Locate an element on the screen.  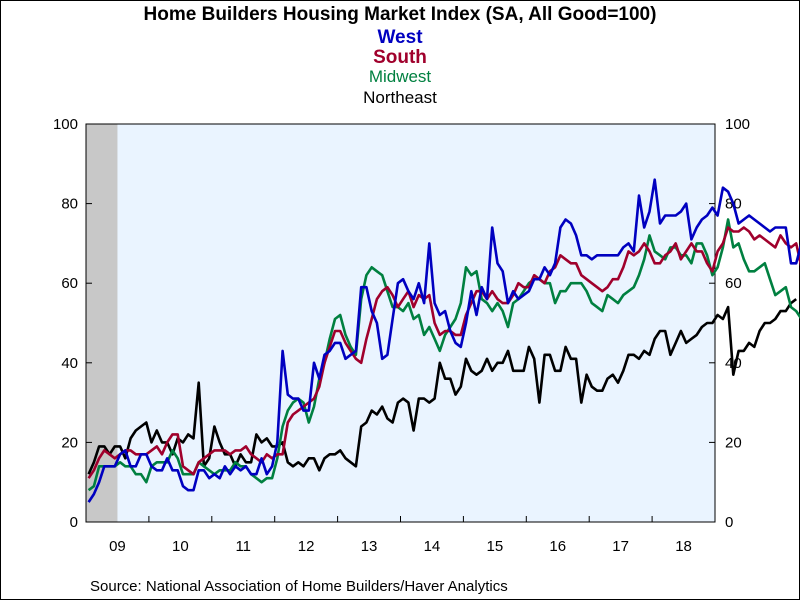
legend-midwest: Midwest is located at coordinates (400, 76).